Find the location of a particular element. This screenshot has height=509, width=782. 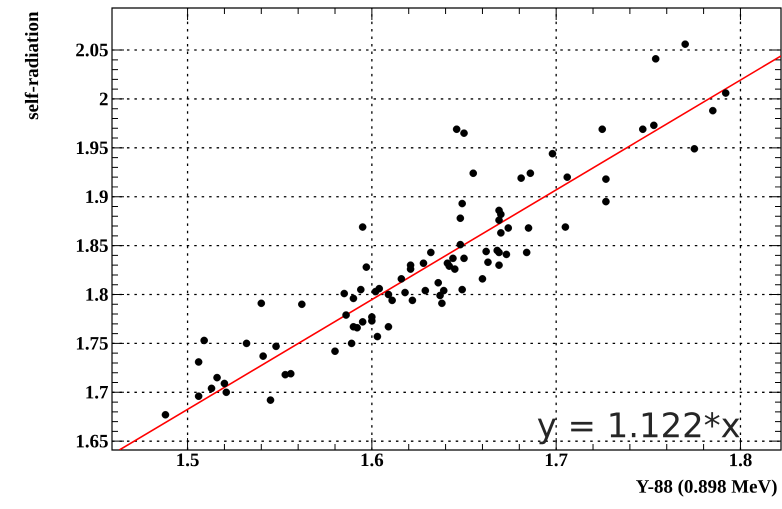

y-tick-label: 2.05 is located at coordinates (92, 50).